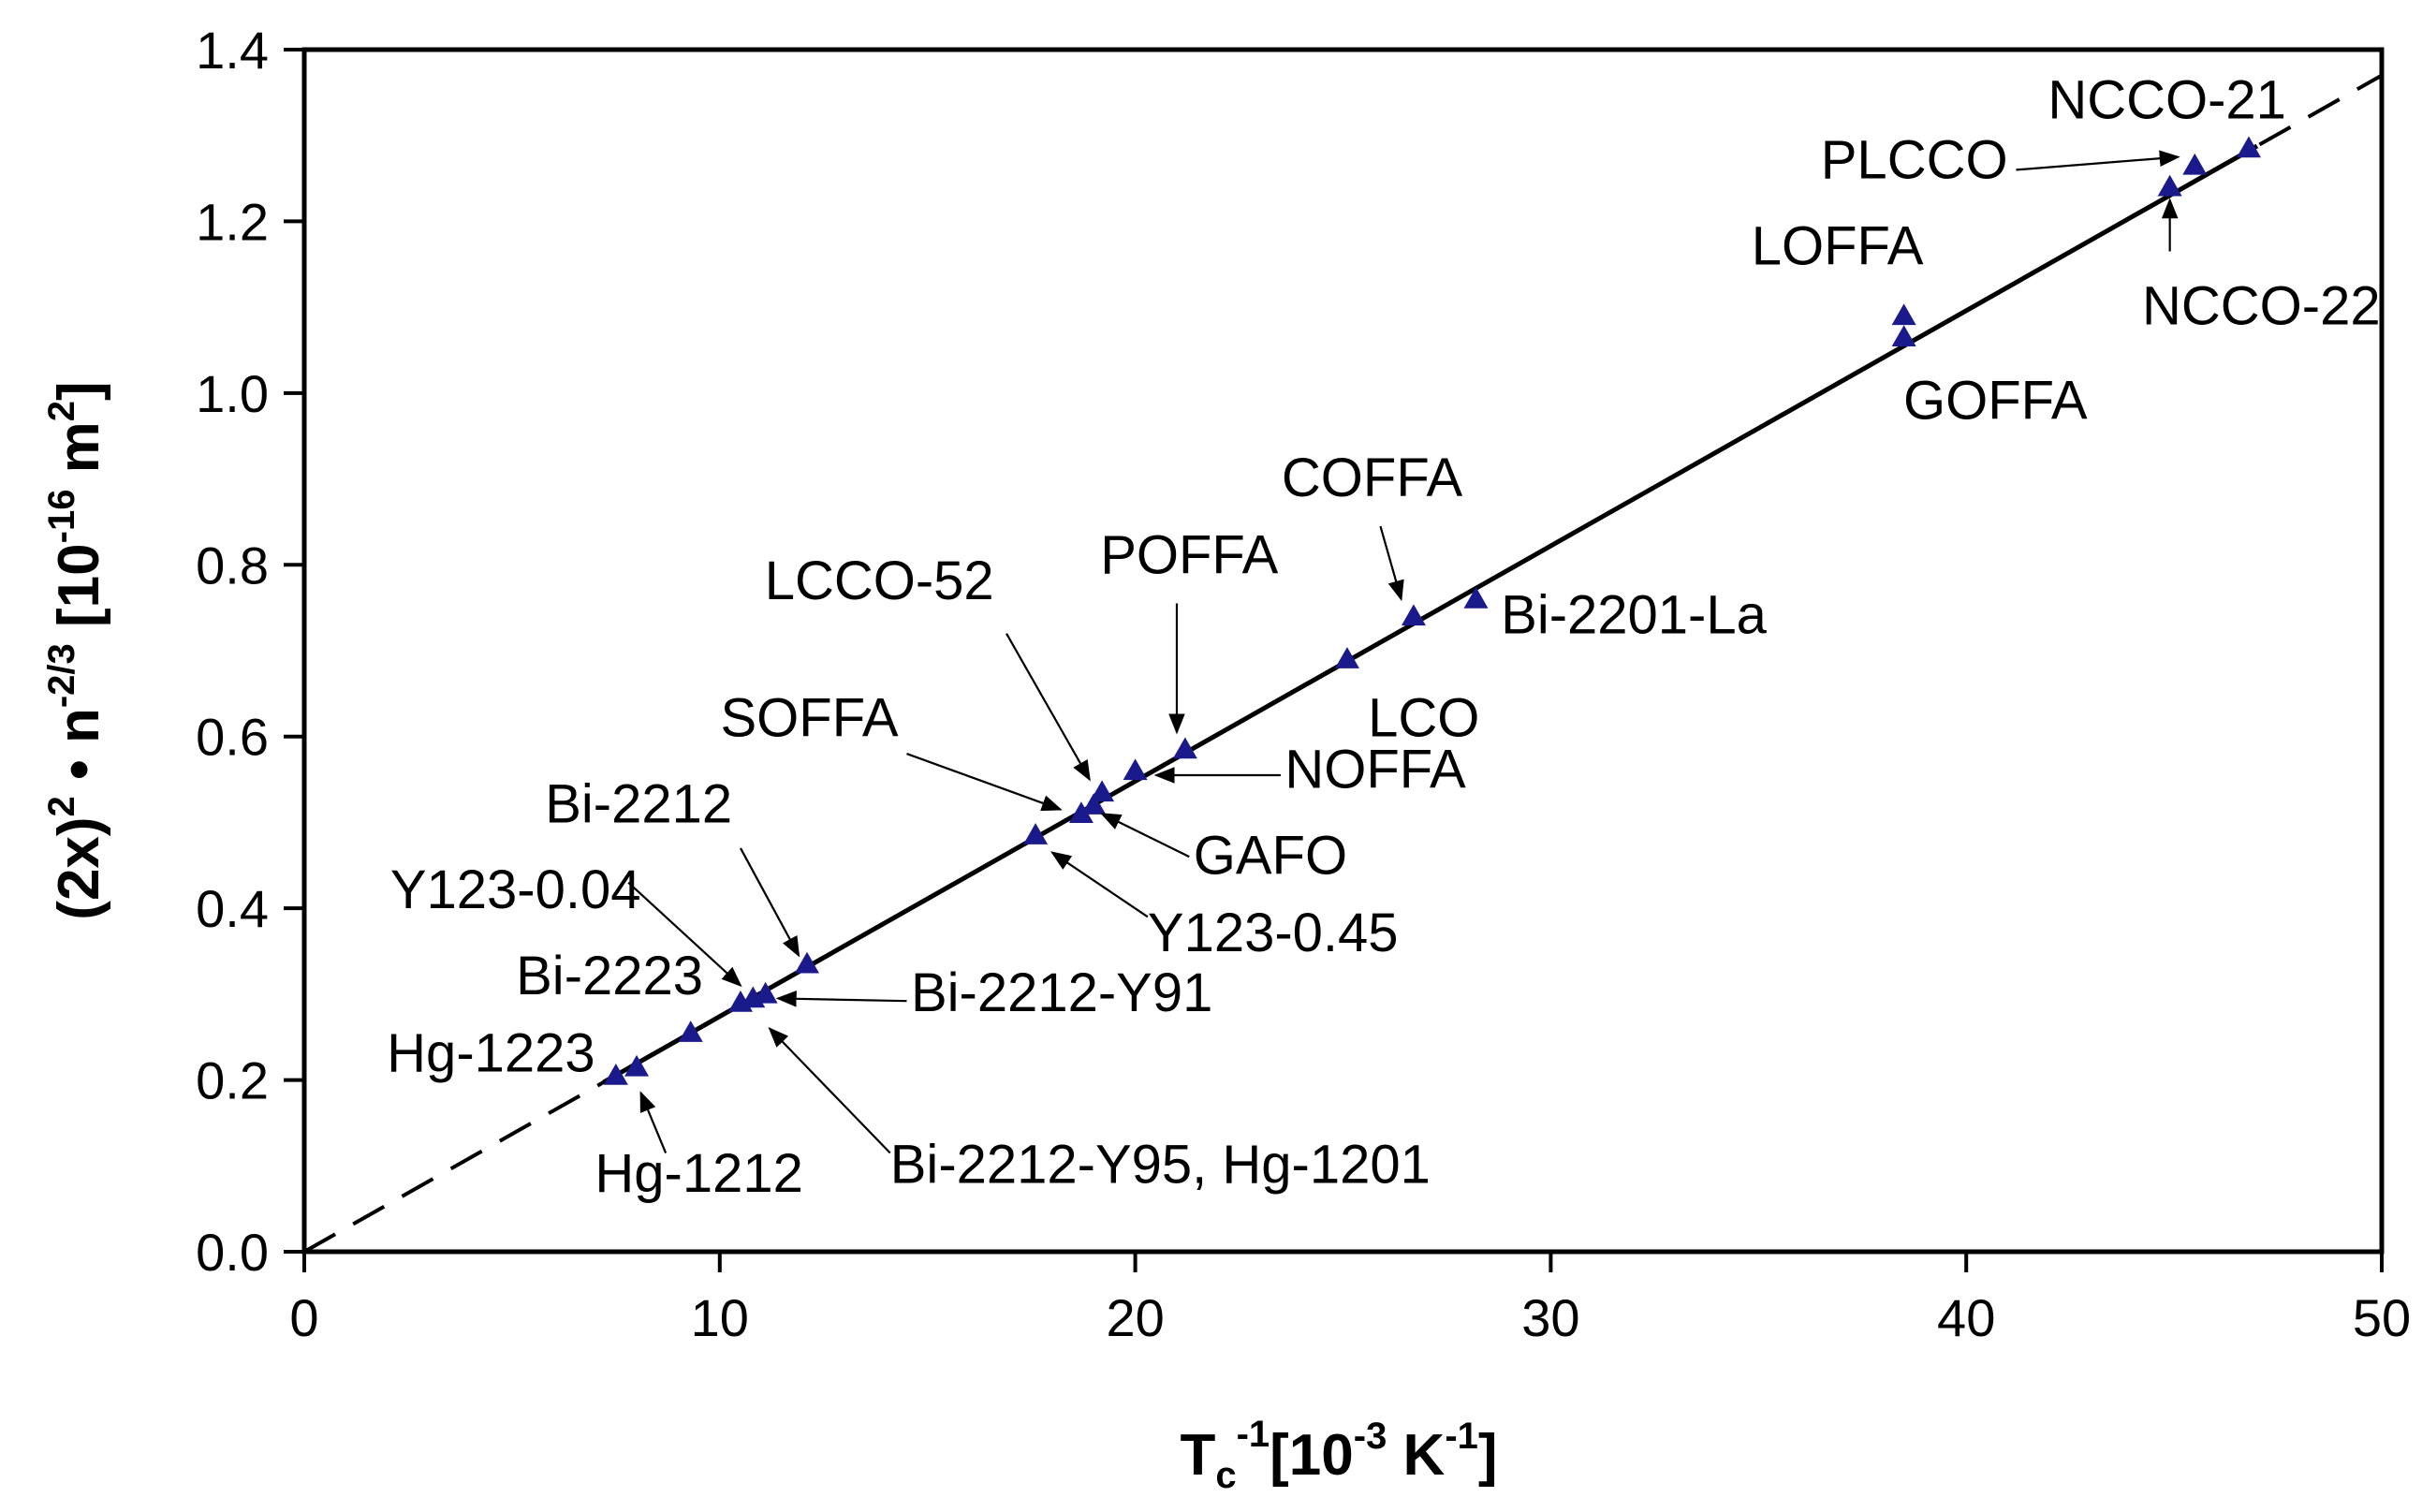 The height and width of the screenshot is (1512, 2422). I want to click on x-tick-label: 50, so click(2382, 1317).